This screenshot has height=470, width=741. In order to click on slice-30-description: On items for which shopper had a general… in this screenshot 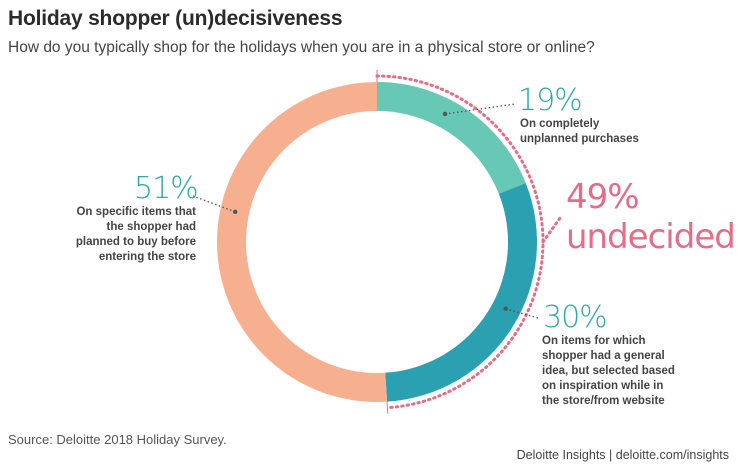, I will do `click(608, 371)`.